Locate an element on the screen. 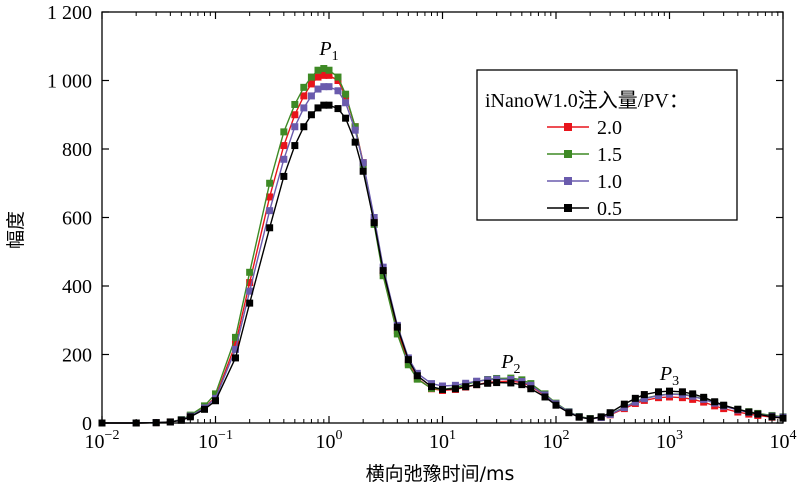 The height and width of the screenshot is (494, 800). legend-item: 0.5 is located at coordinates (584, 209).